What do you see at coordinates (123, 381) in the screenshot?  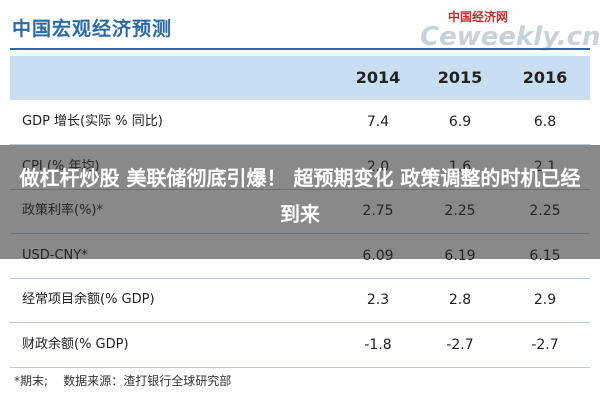 I see `footnote: *期末; 数据来源：渣打银行全球研究部` at bounding box center [123, 381].